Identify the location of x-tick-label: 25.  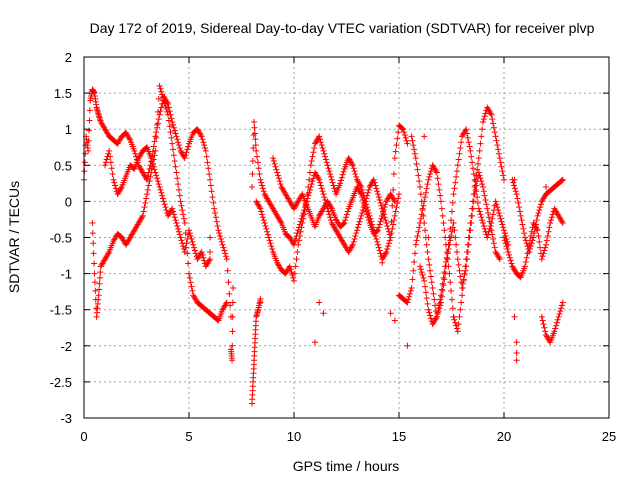
(609, 436).